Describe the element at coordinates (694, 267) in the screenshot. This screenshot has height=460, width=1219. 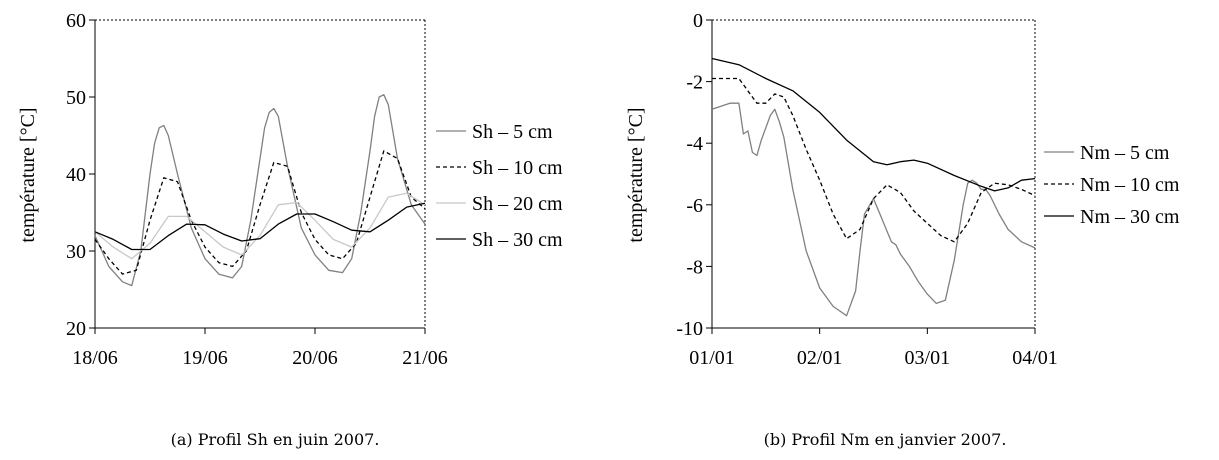
I see `chart-b-ytick-label: -8` at that location.